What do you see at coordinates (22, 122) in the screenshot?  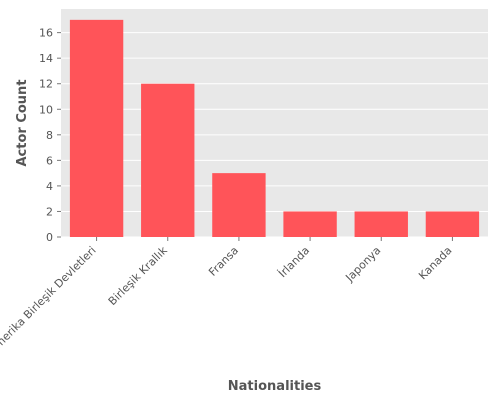 I see `y-axis-title: Actor Count` at bounding box center [22, 122].